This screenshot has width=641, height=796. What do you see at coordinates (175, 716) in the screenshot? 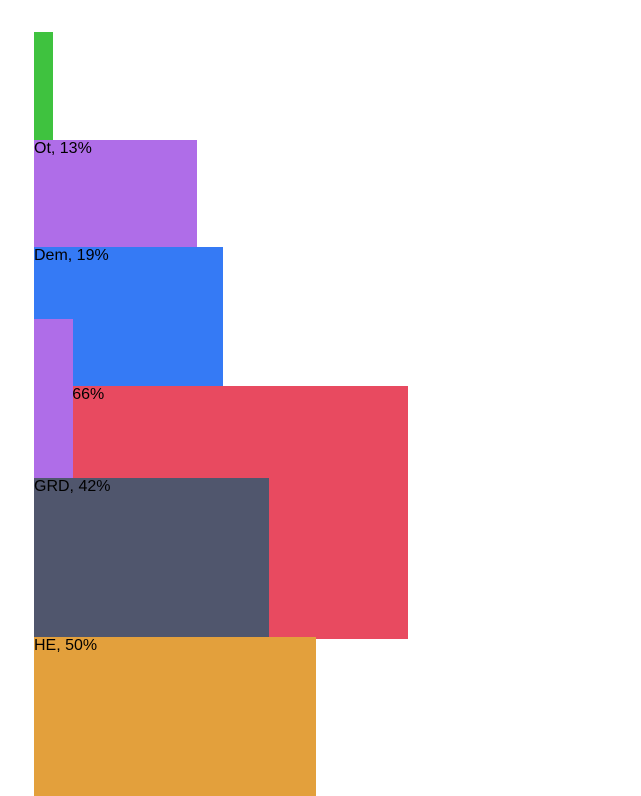
I see `tile: HE, 50%` at bounding box center [175, 716].